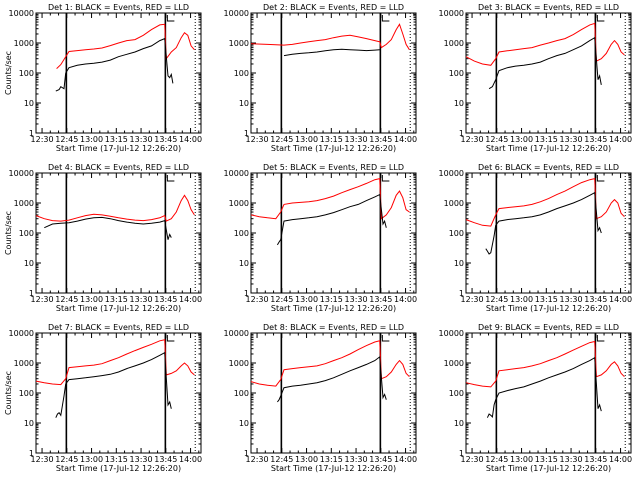 Image resolution: width=640 pixels, height=480 pixels. I want to click on plot-title: Det 7: BLACK = Events, RED = LLD, so click(118, 327).